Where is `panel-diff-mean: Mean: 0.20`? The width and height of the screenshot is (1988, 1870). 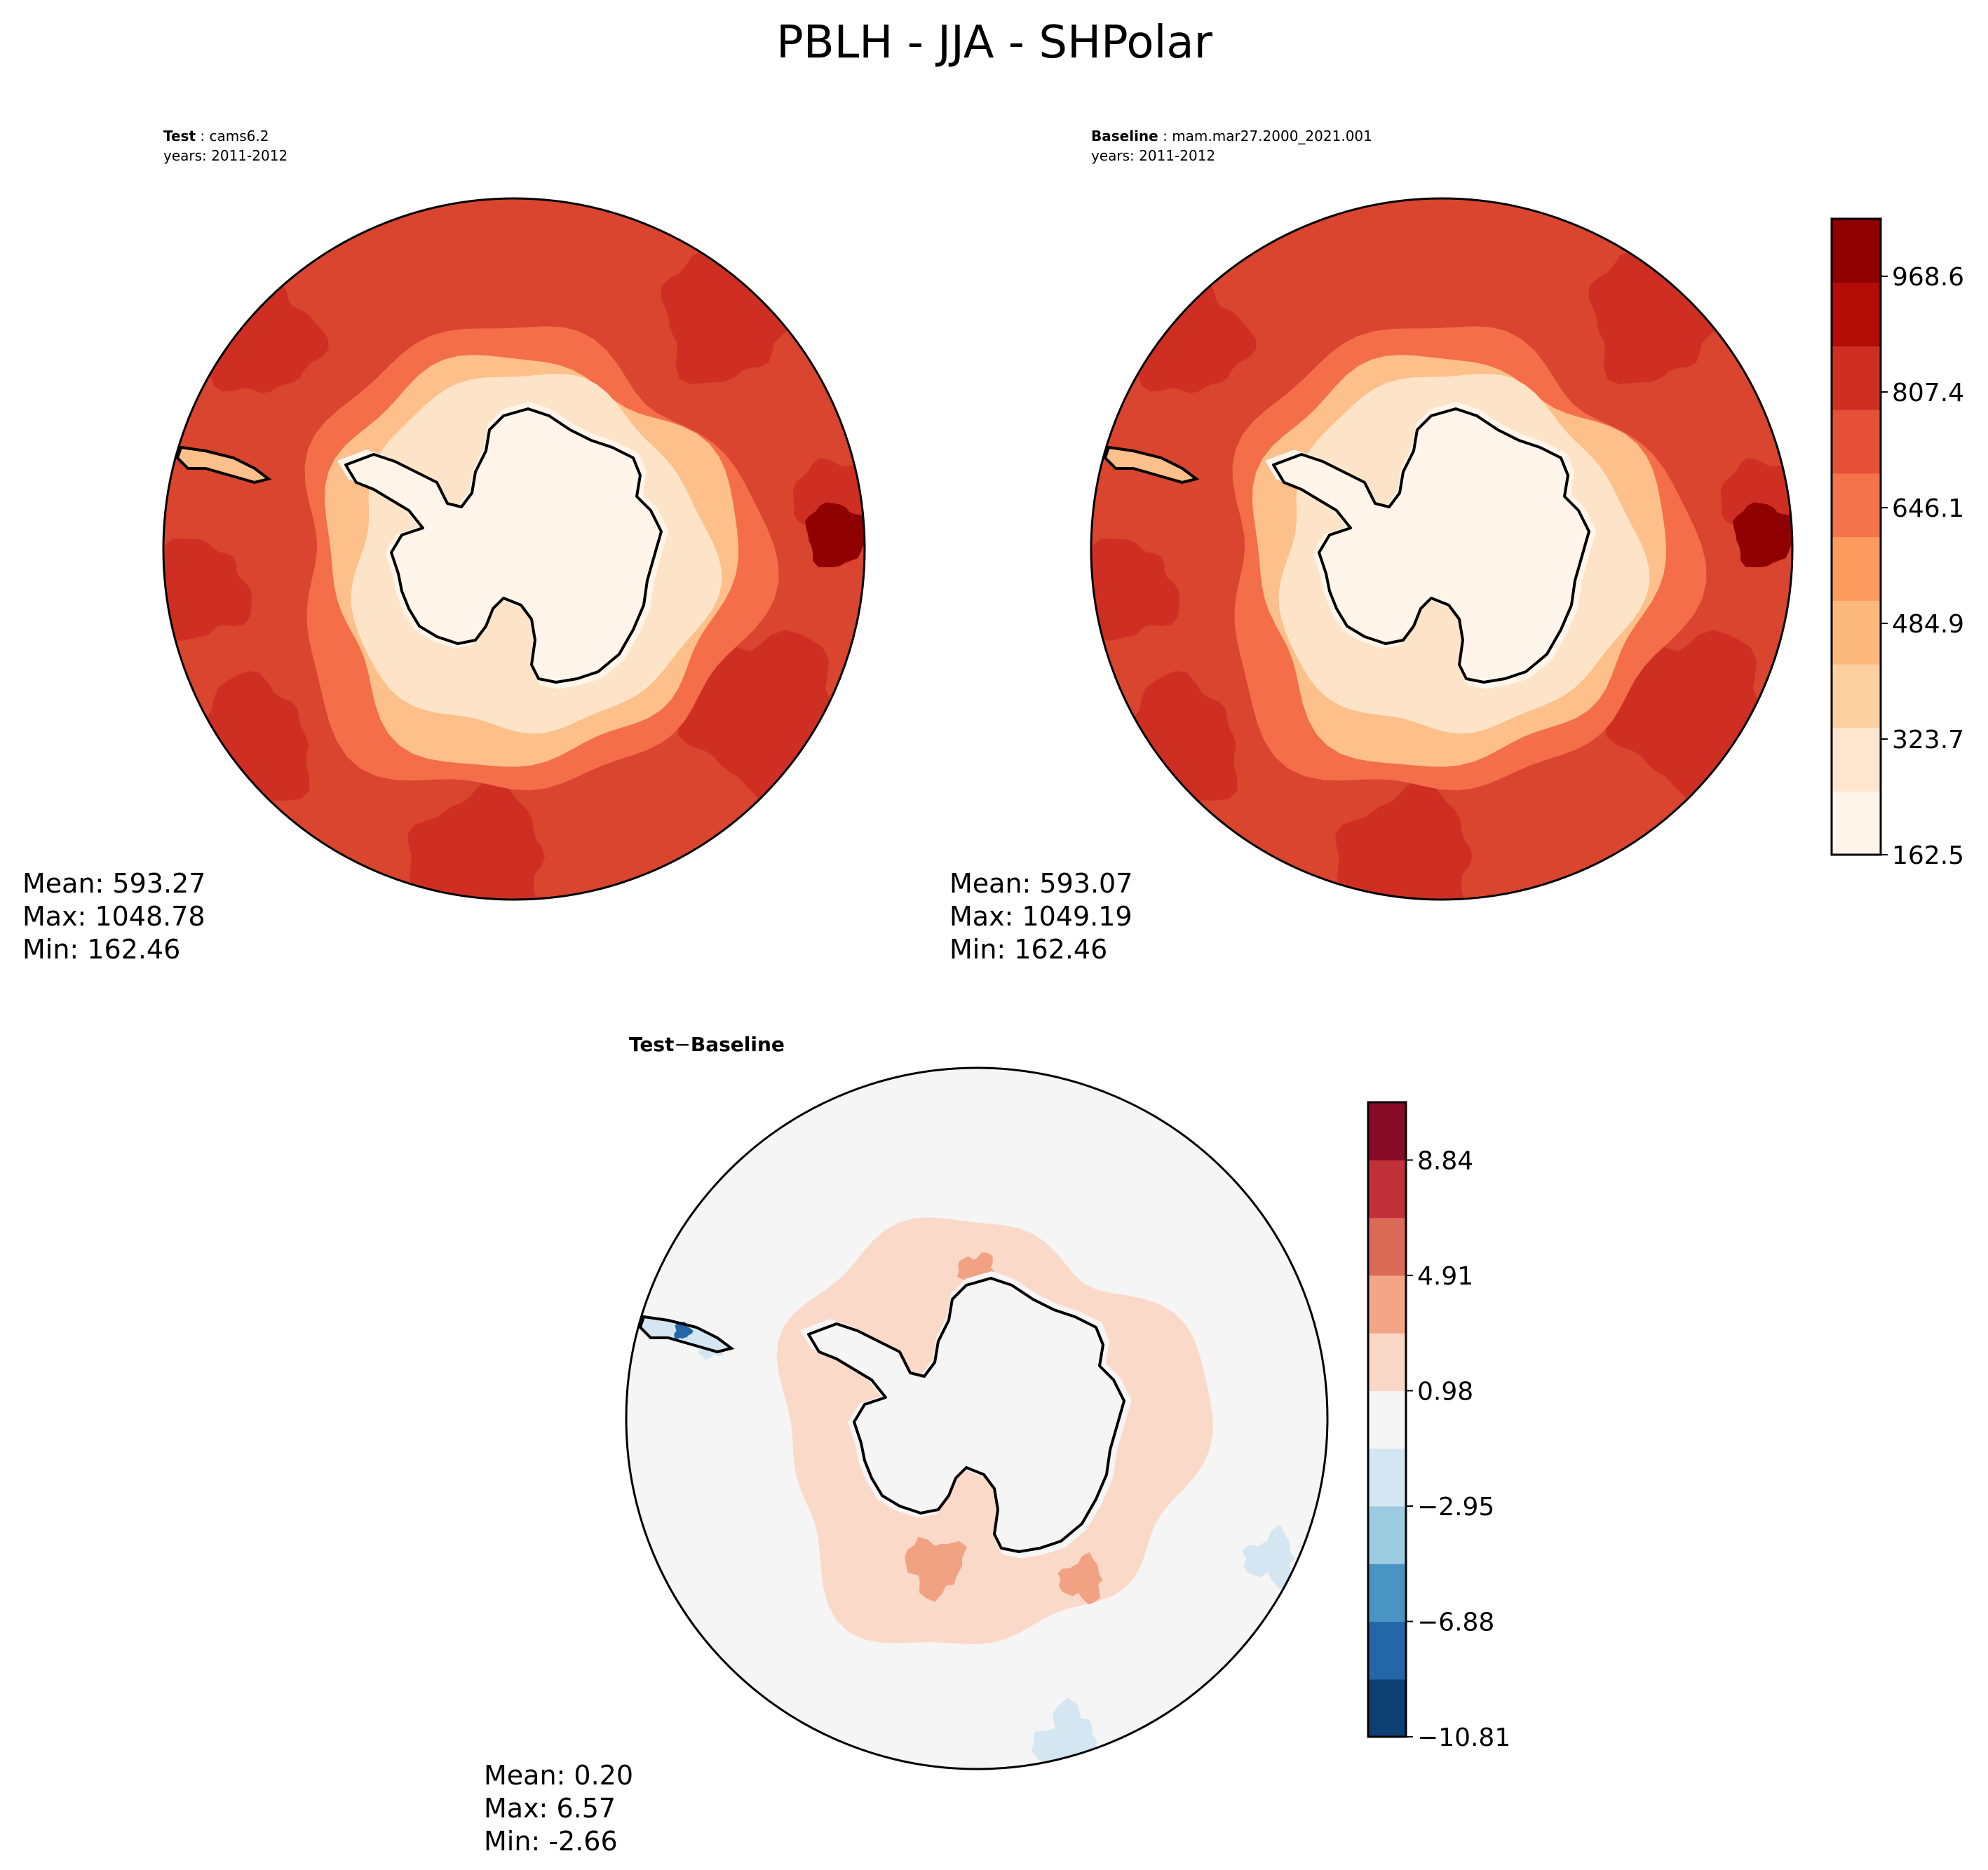 panel-diff-mean: Mean: 0.20 is located at coordinates (558, 1775).